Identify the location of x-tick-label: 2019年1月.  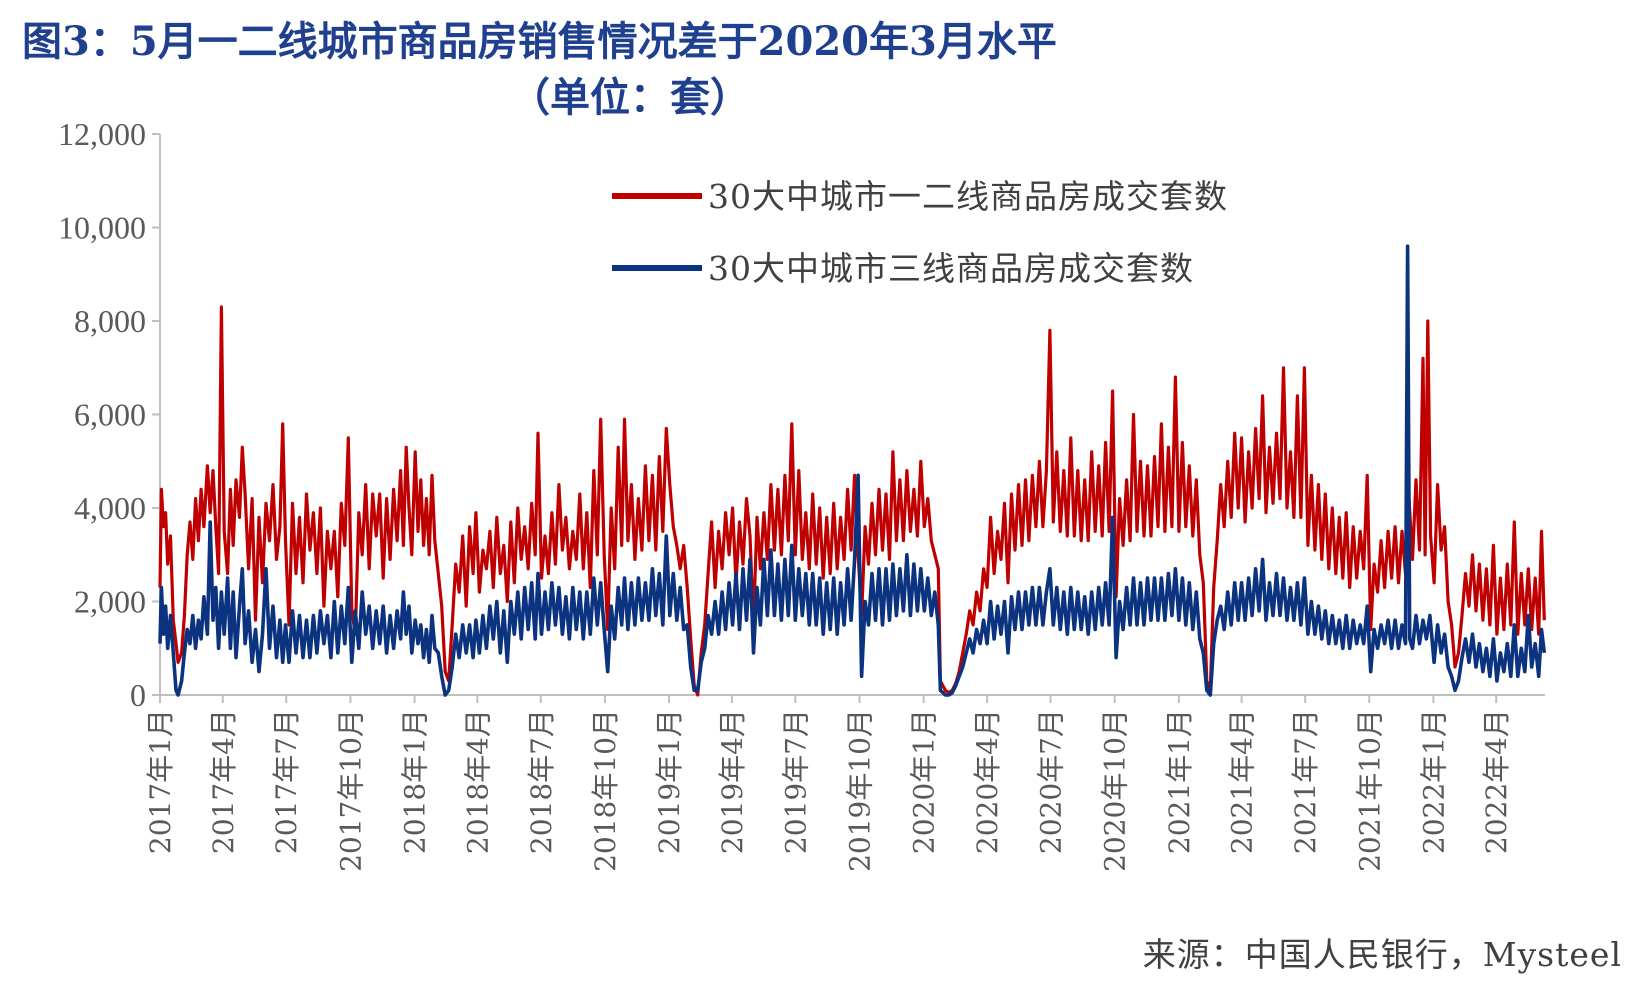
(669, 781).